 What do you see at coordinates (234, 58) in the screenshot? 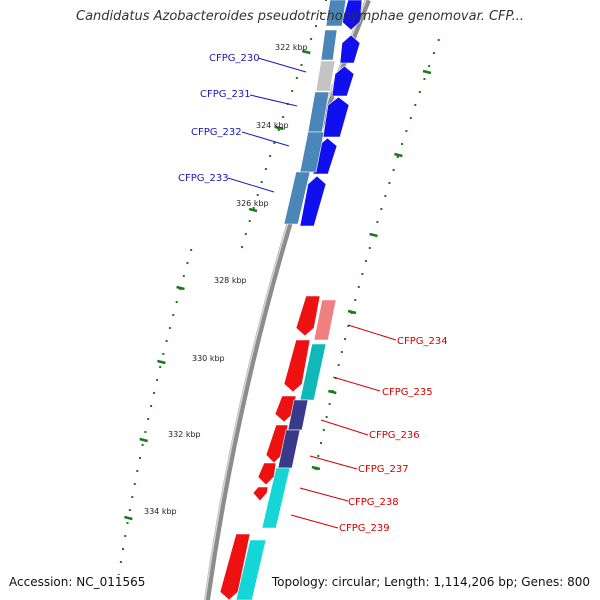
I see `gene-label-CFPG_230: CFPG_230` at bounding box center [234, 58].